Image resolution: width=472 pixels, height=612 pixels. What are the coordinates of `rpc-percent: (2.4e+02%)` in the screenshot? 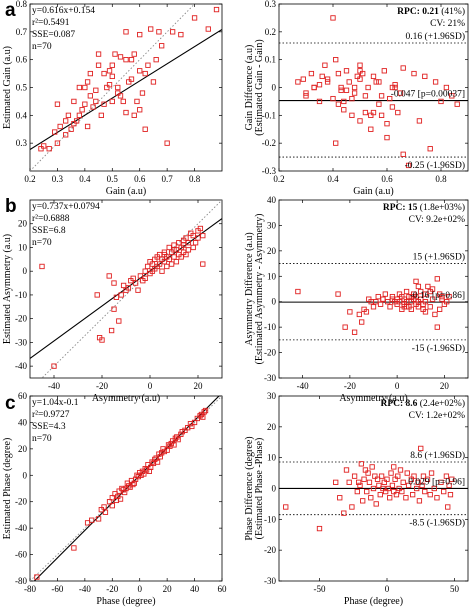 It's located at (441, 403).